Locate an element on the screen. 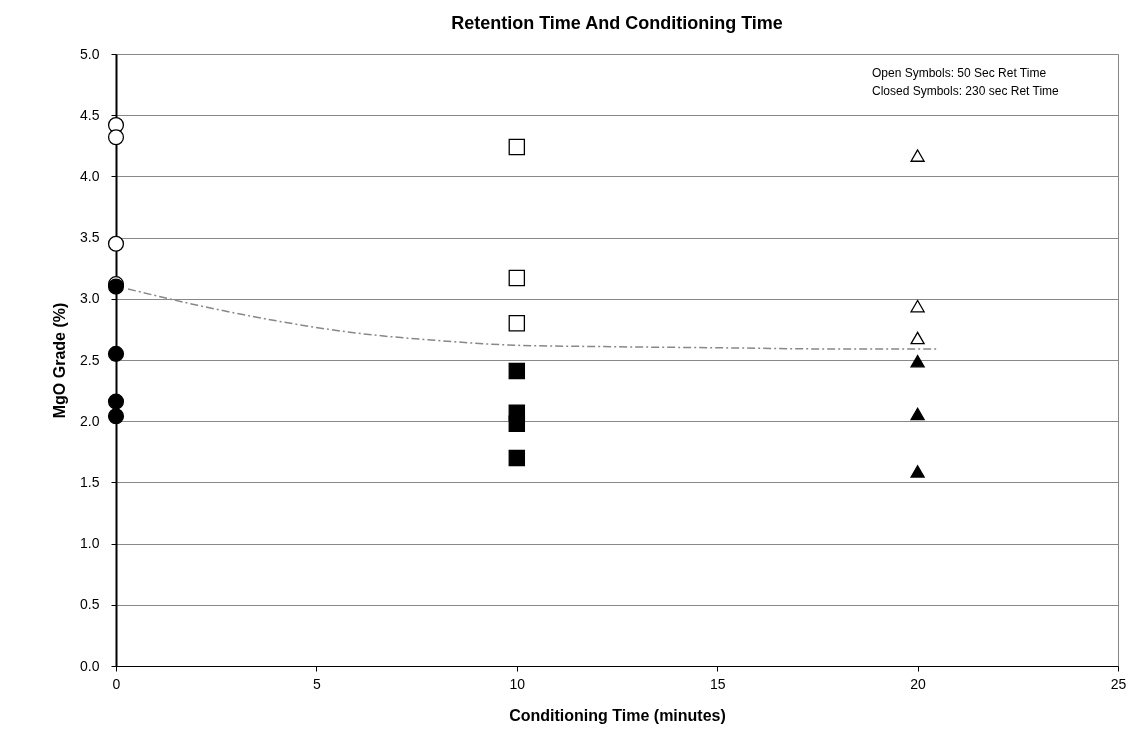  y-axis-title: MgO Grade (%) is located at coordinates (60, 360).